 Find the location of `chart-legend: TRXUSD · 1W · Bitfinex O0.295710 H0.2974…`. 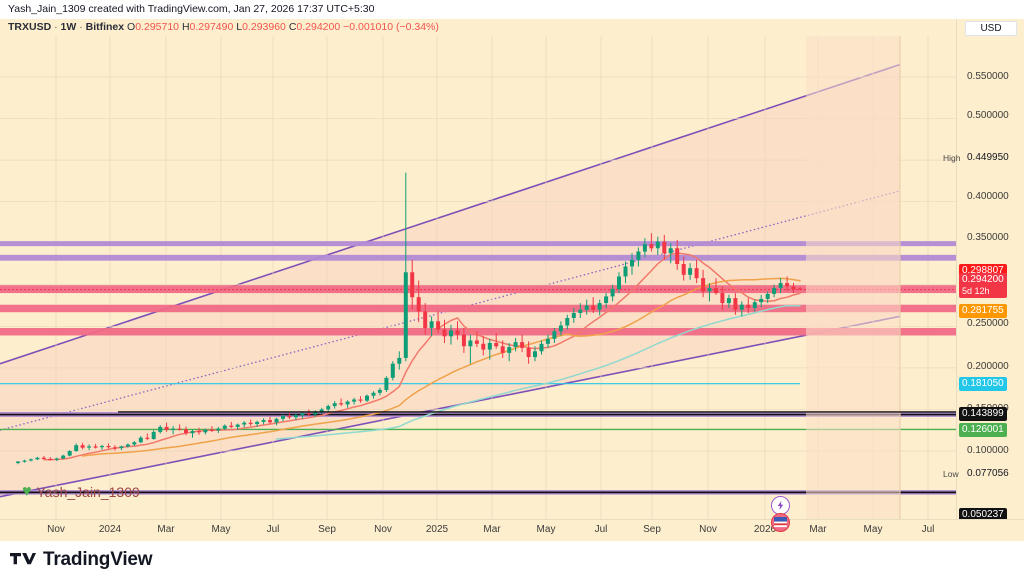

chart-legend: TRXUSD · 1W · Bitfinex O0.295710 H0.2974… is located at coordinates (478, 27).